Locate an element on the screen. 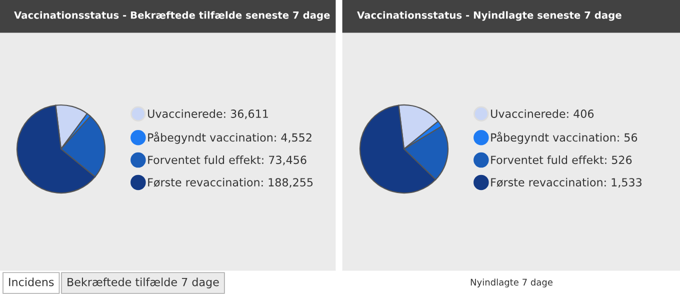 The height and width of the screenshot is (294, 680). legend-label: Påbegyndt vaccination: 56 is located at coordinates (564, 138).